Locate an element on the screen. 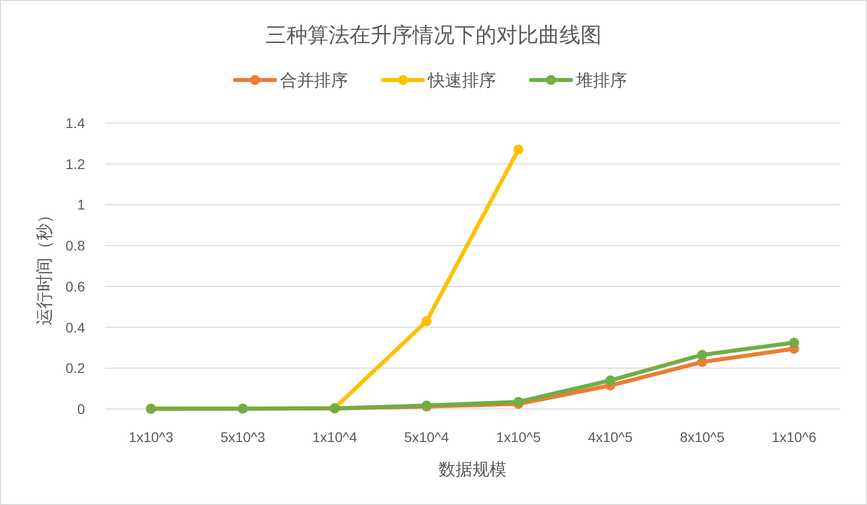  x-axis-title: 数据规模 is located at coordinates (472, 469).